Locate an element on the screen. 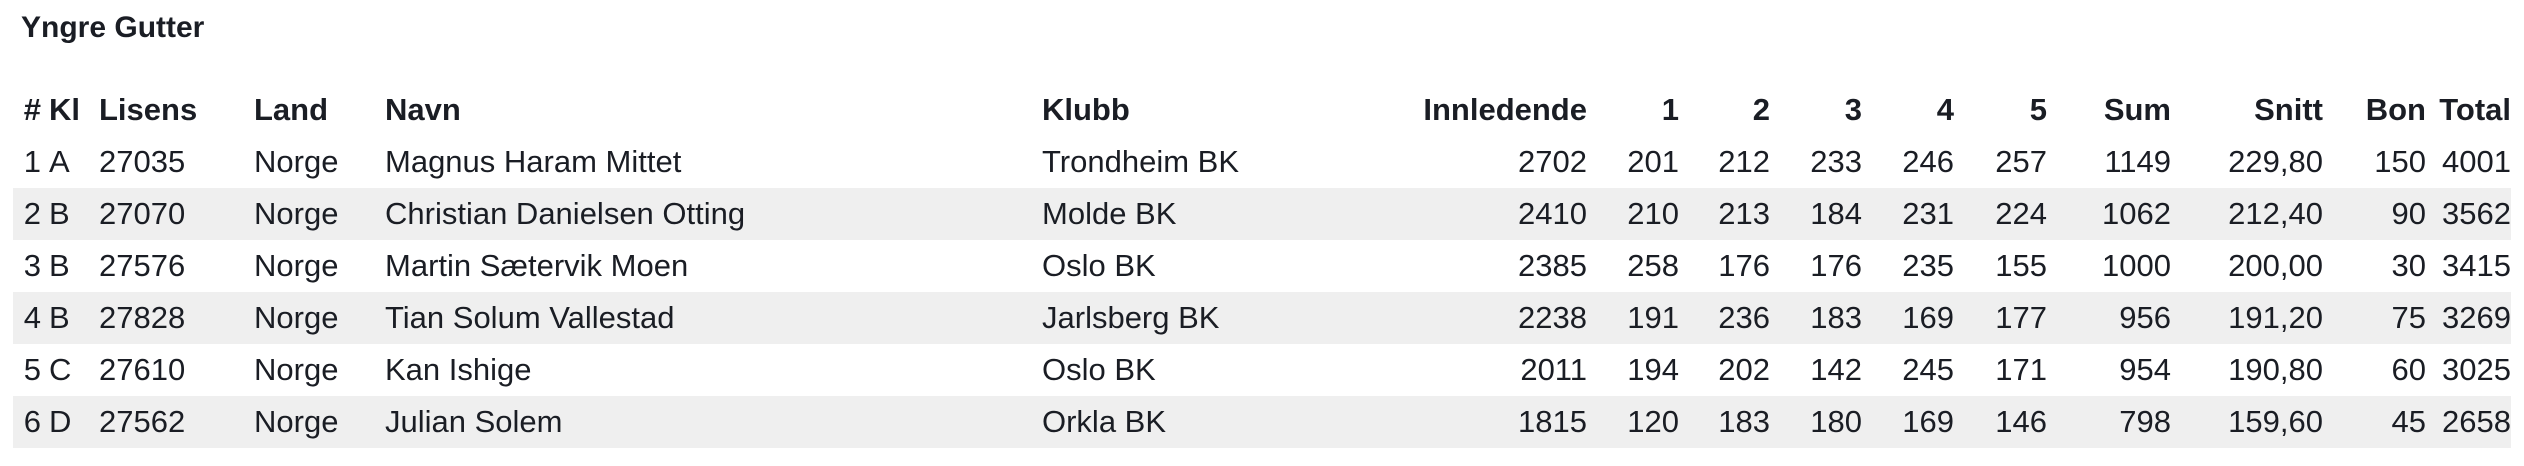 This screenshot has width=2524, height=466. cell-snitt: 190,80 is located at coordinates (2275, 369).